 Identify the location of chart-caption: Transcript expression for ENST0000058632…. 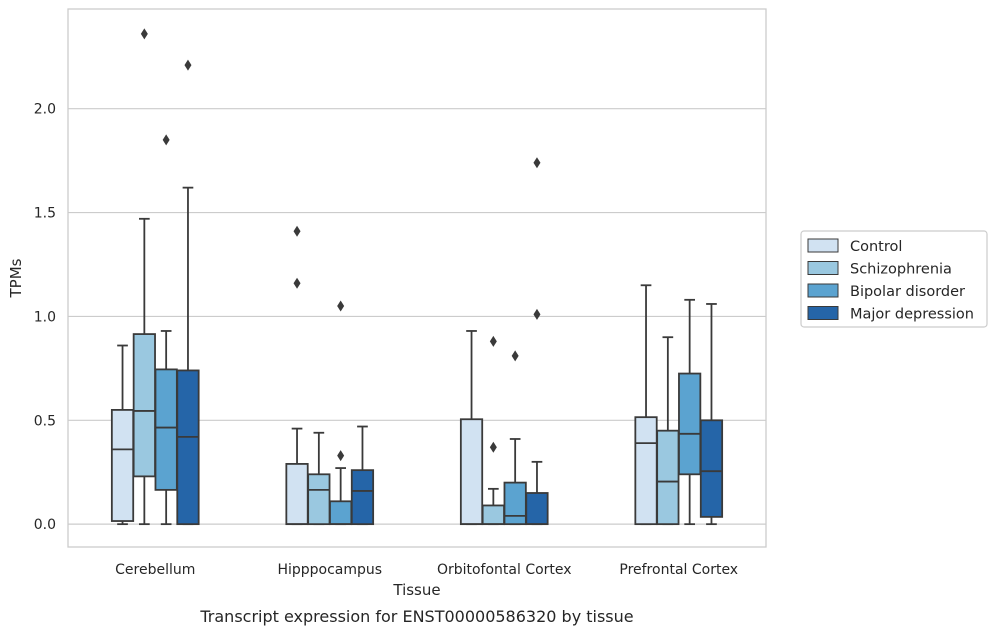
(416, 616).